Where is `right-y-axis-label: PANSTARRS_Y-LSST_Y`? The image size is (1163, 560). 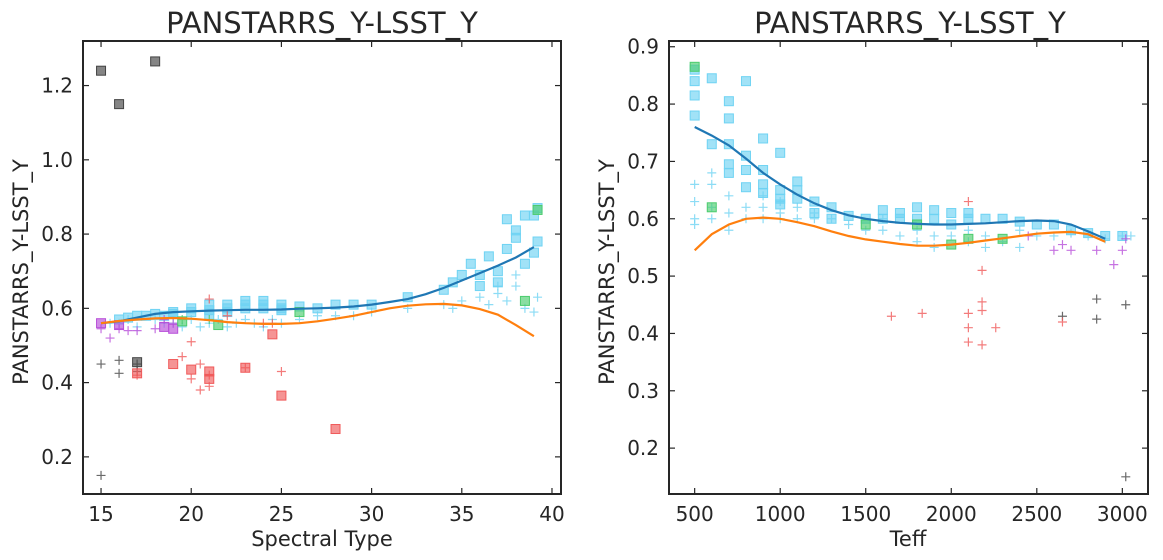
right-y-axis-label: PANSTARRS_Y-LSST_Y is located at coordinates (607, 272).